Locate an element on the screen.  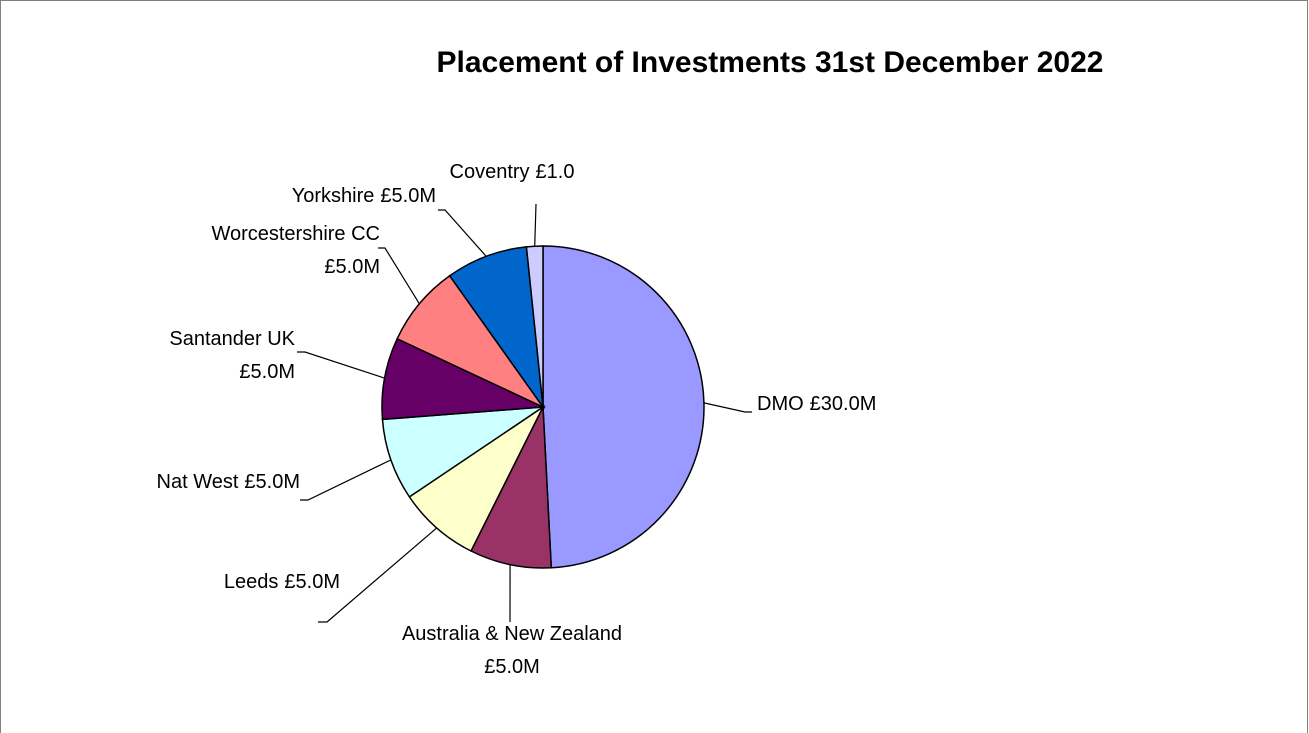
category-label: Yorkshire is located at coordinates (333, 196).